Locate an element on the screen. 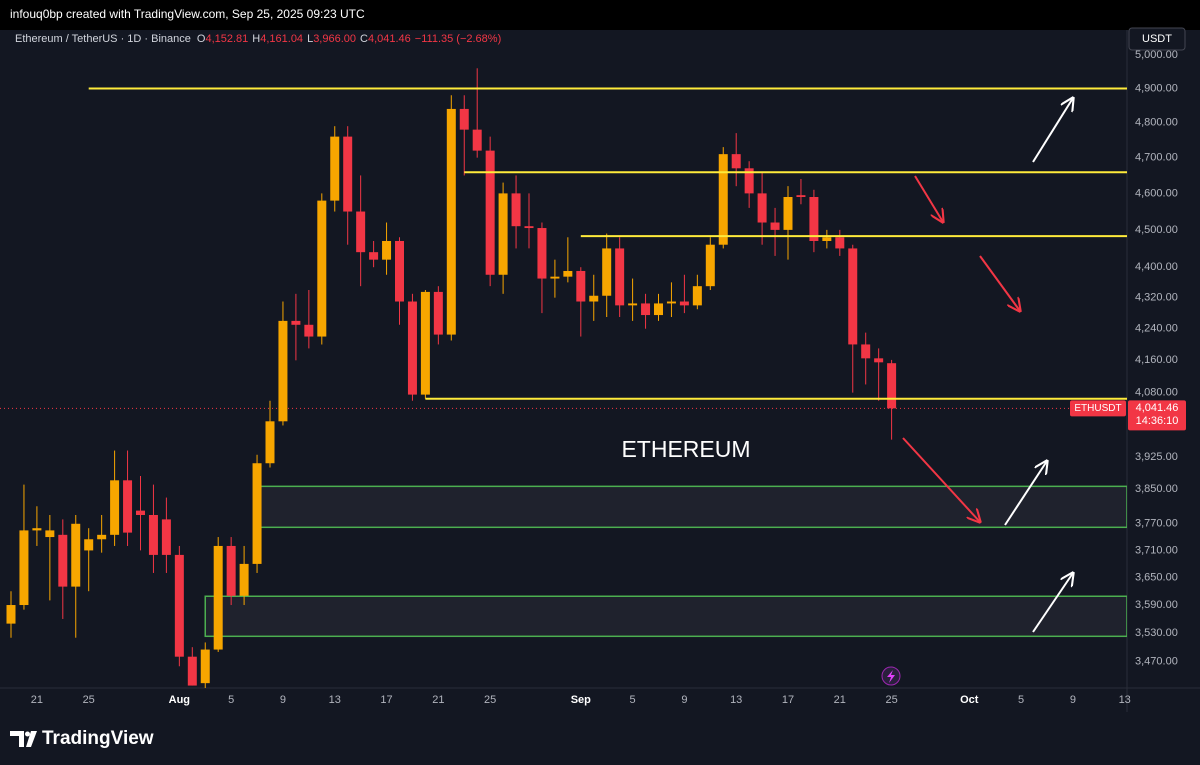  arrows is located at coordinates (987, 365).